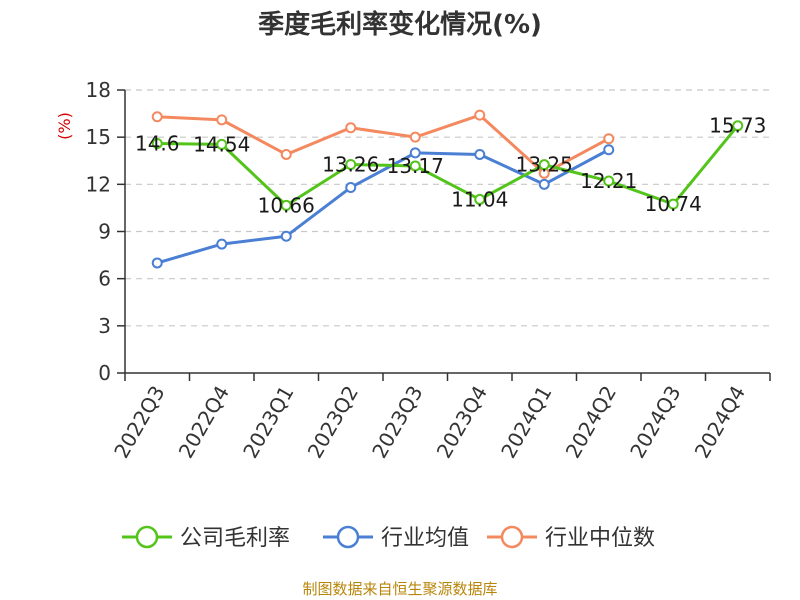  Describe the element at coordinates (98, 137) in the screenshot. I see `y-tick-label: 15` at that location.